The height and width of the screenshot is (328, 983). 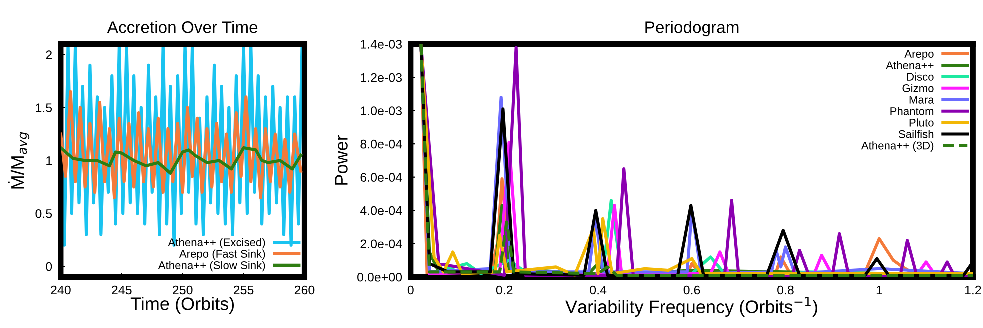 What do you see at coordinates (381, 111) in the screenshot?
I see `y-tick-label: 1.0e-03` at bounding box center [381, 111].